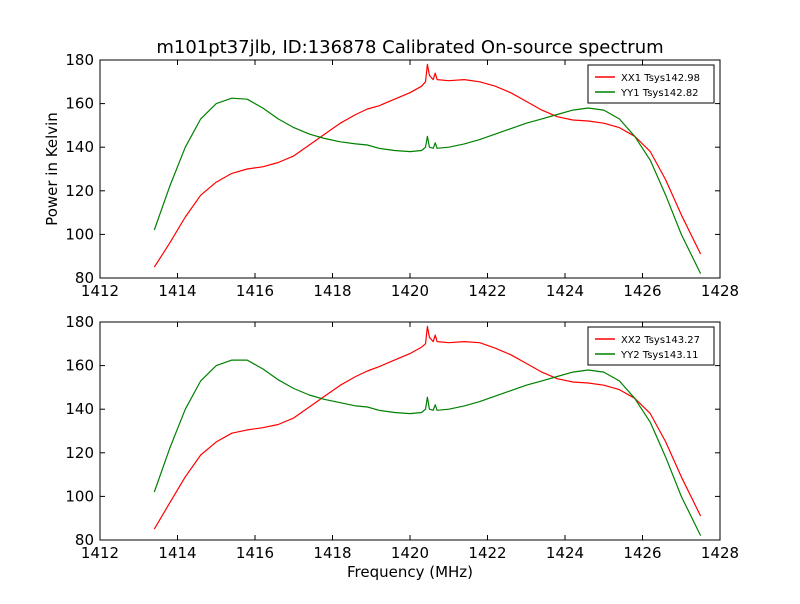 The width and height of the screenshot is (800, 604). I want to click on legend: XX1 Tsys142.98 YY1 Tsys142.82, so click(651, 84).